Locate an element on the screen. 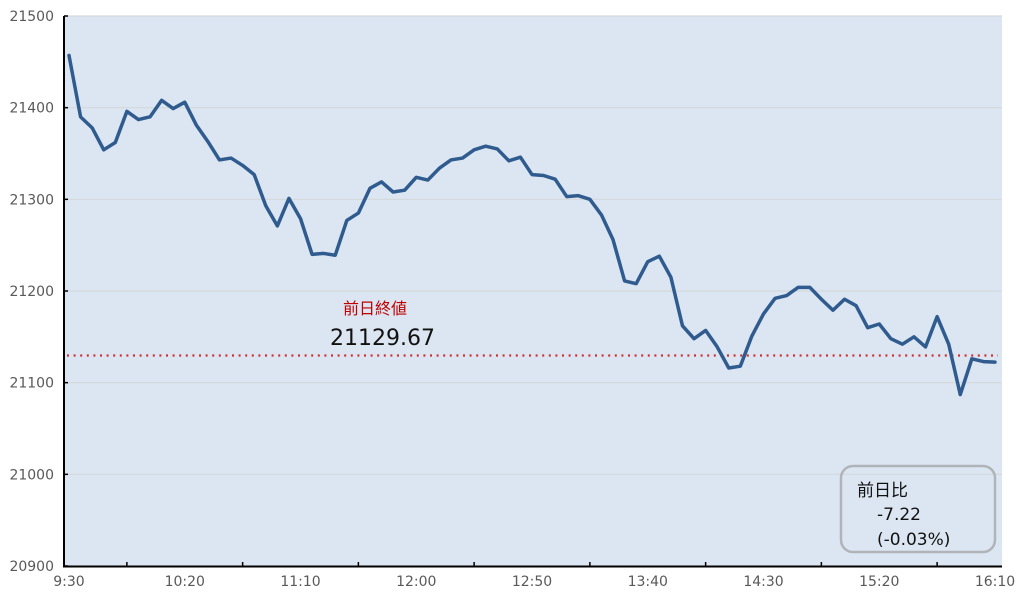 The height and width of the screenshot is (596, 1028). change-box is located at coordinates (918, 509).